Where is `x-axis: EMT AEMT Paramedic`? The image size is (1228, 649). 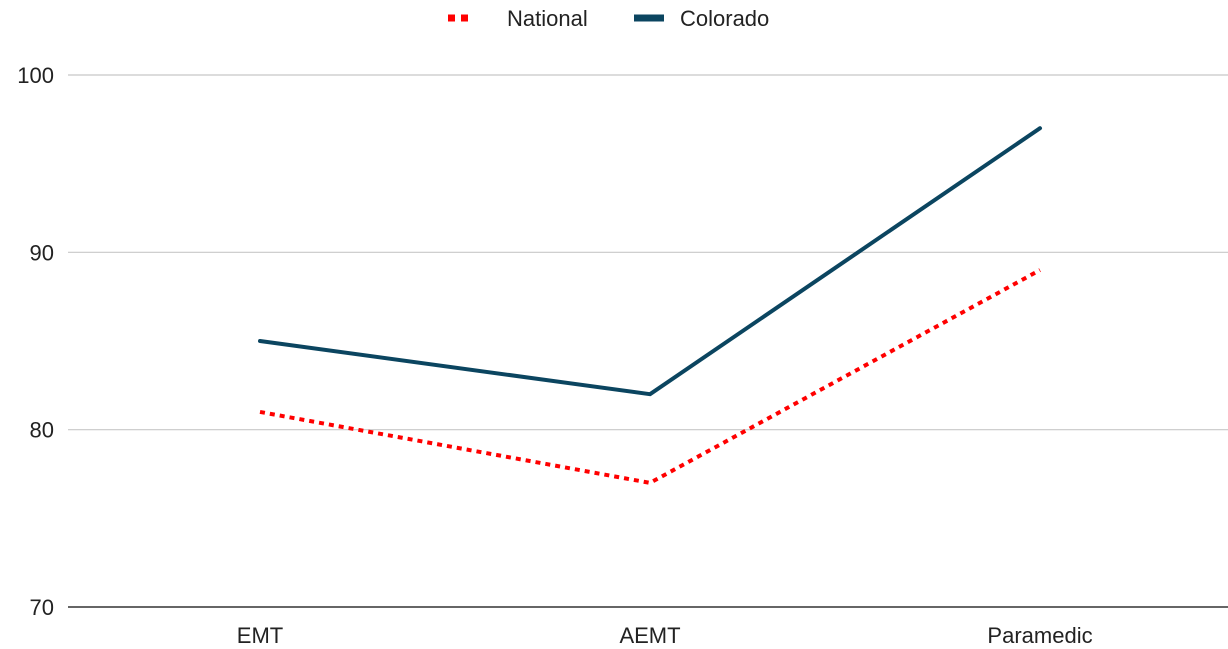
x-axis: EMT AEMT Paramedic is located at coordinates (665, 635).